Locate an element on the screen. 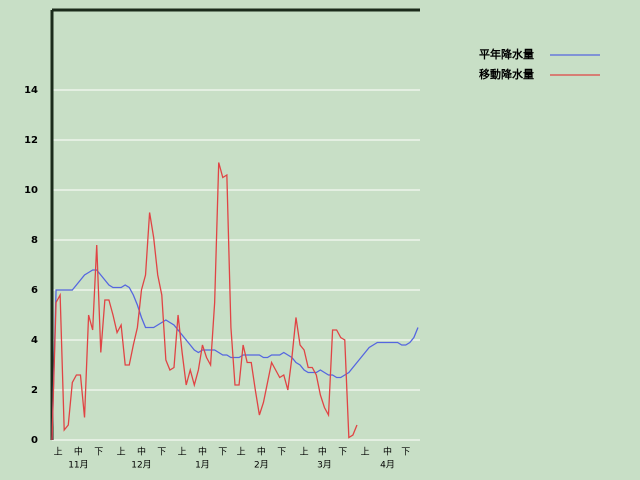 This screenshot has width=640, height=480. y-tick-label: 10 is located at coordinates (31, 190).